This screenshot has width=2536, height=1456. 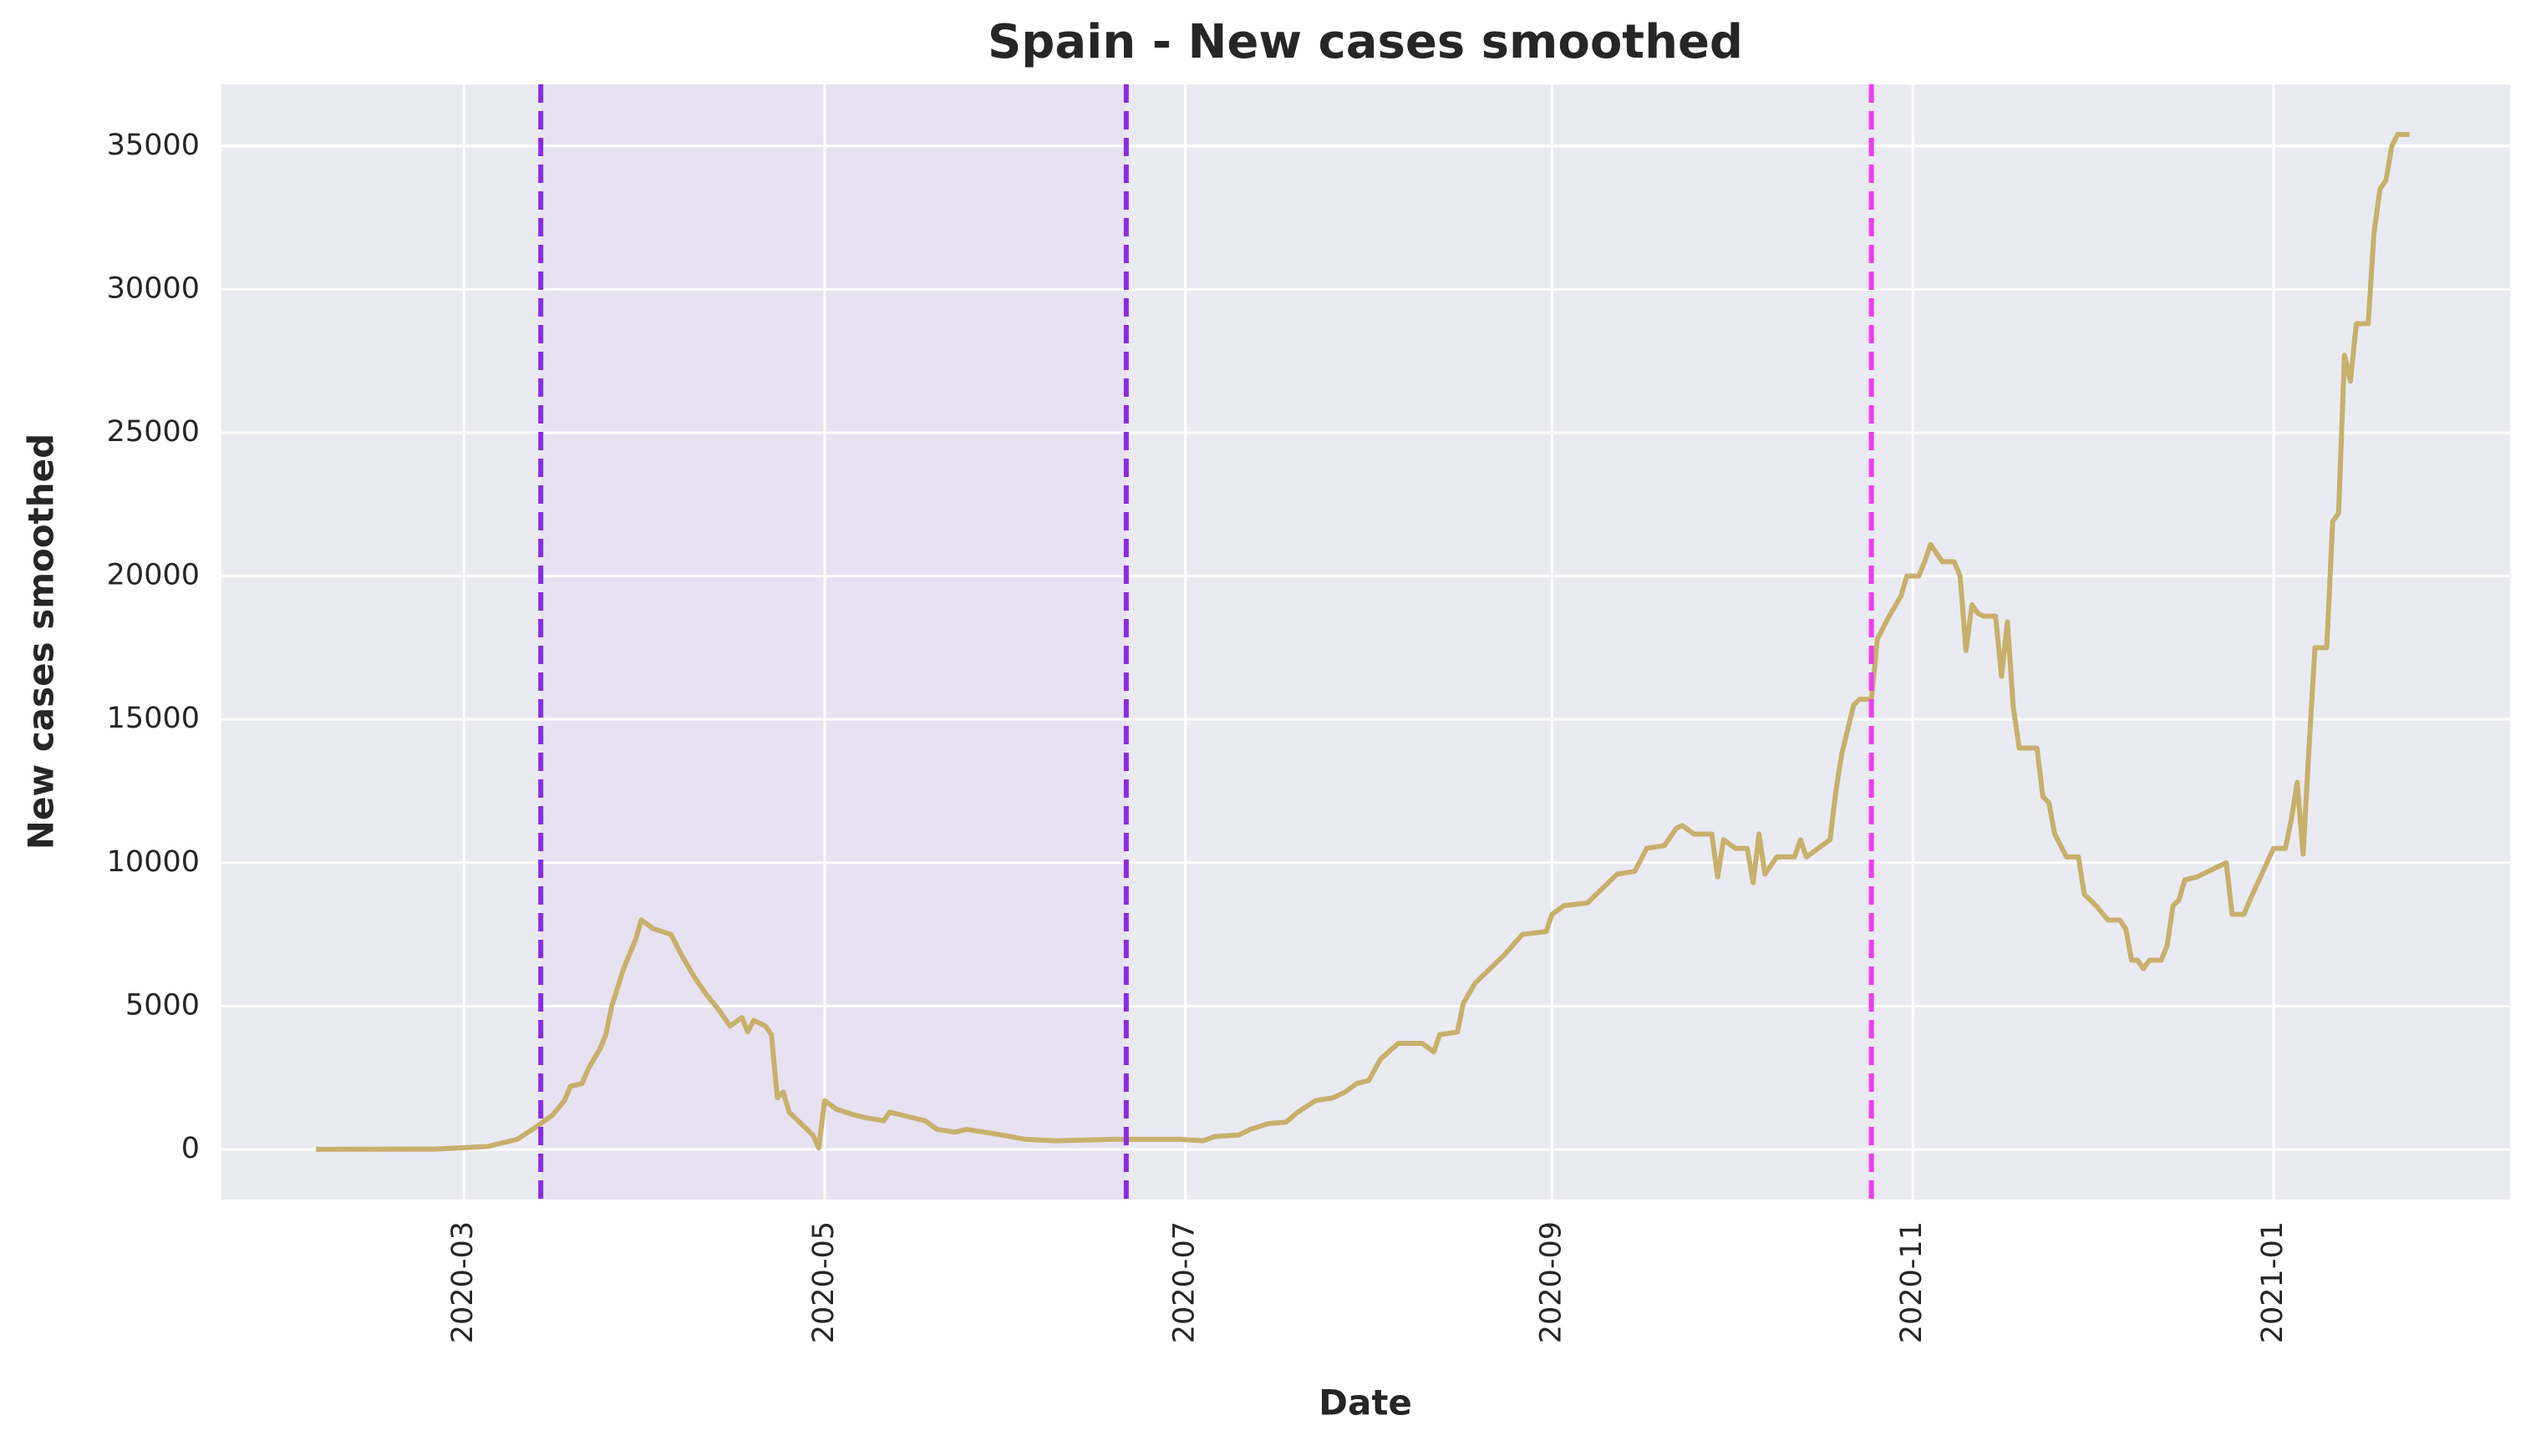 I want to click on x-tick-label: 2020-09, so click(x=1551, y=1282).